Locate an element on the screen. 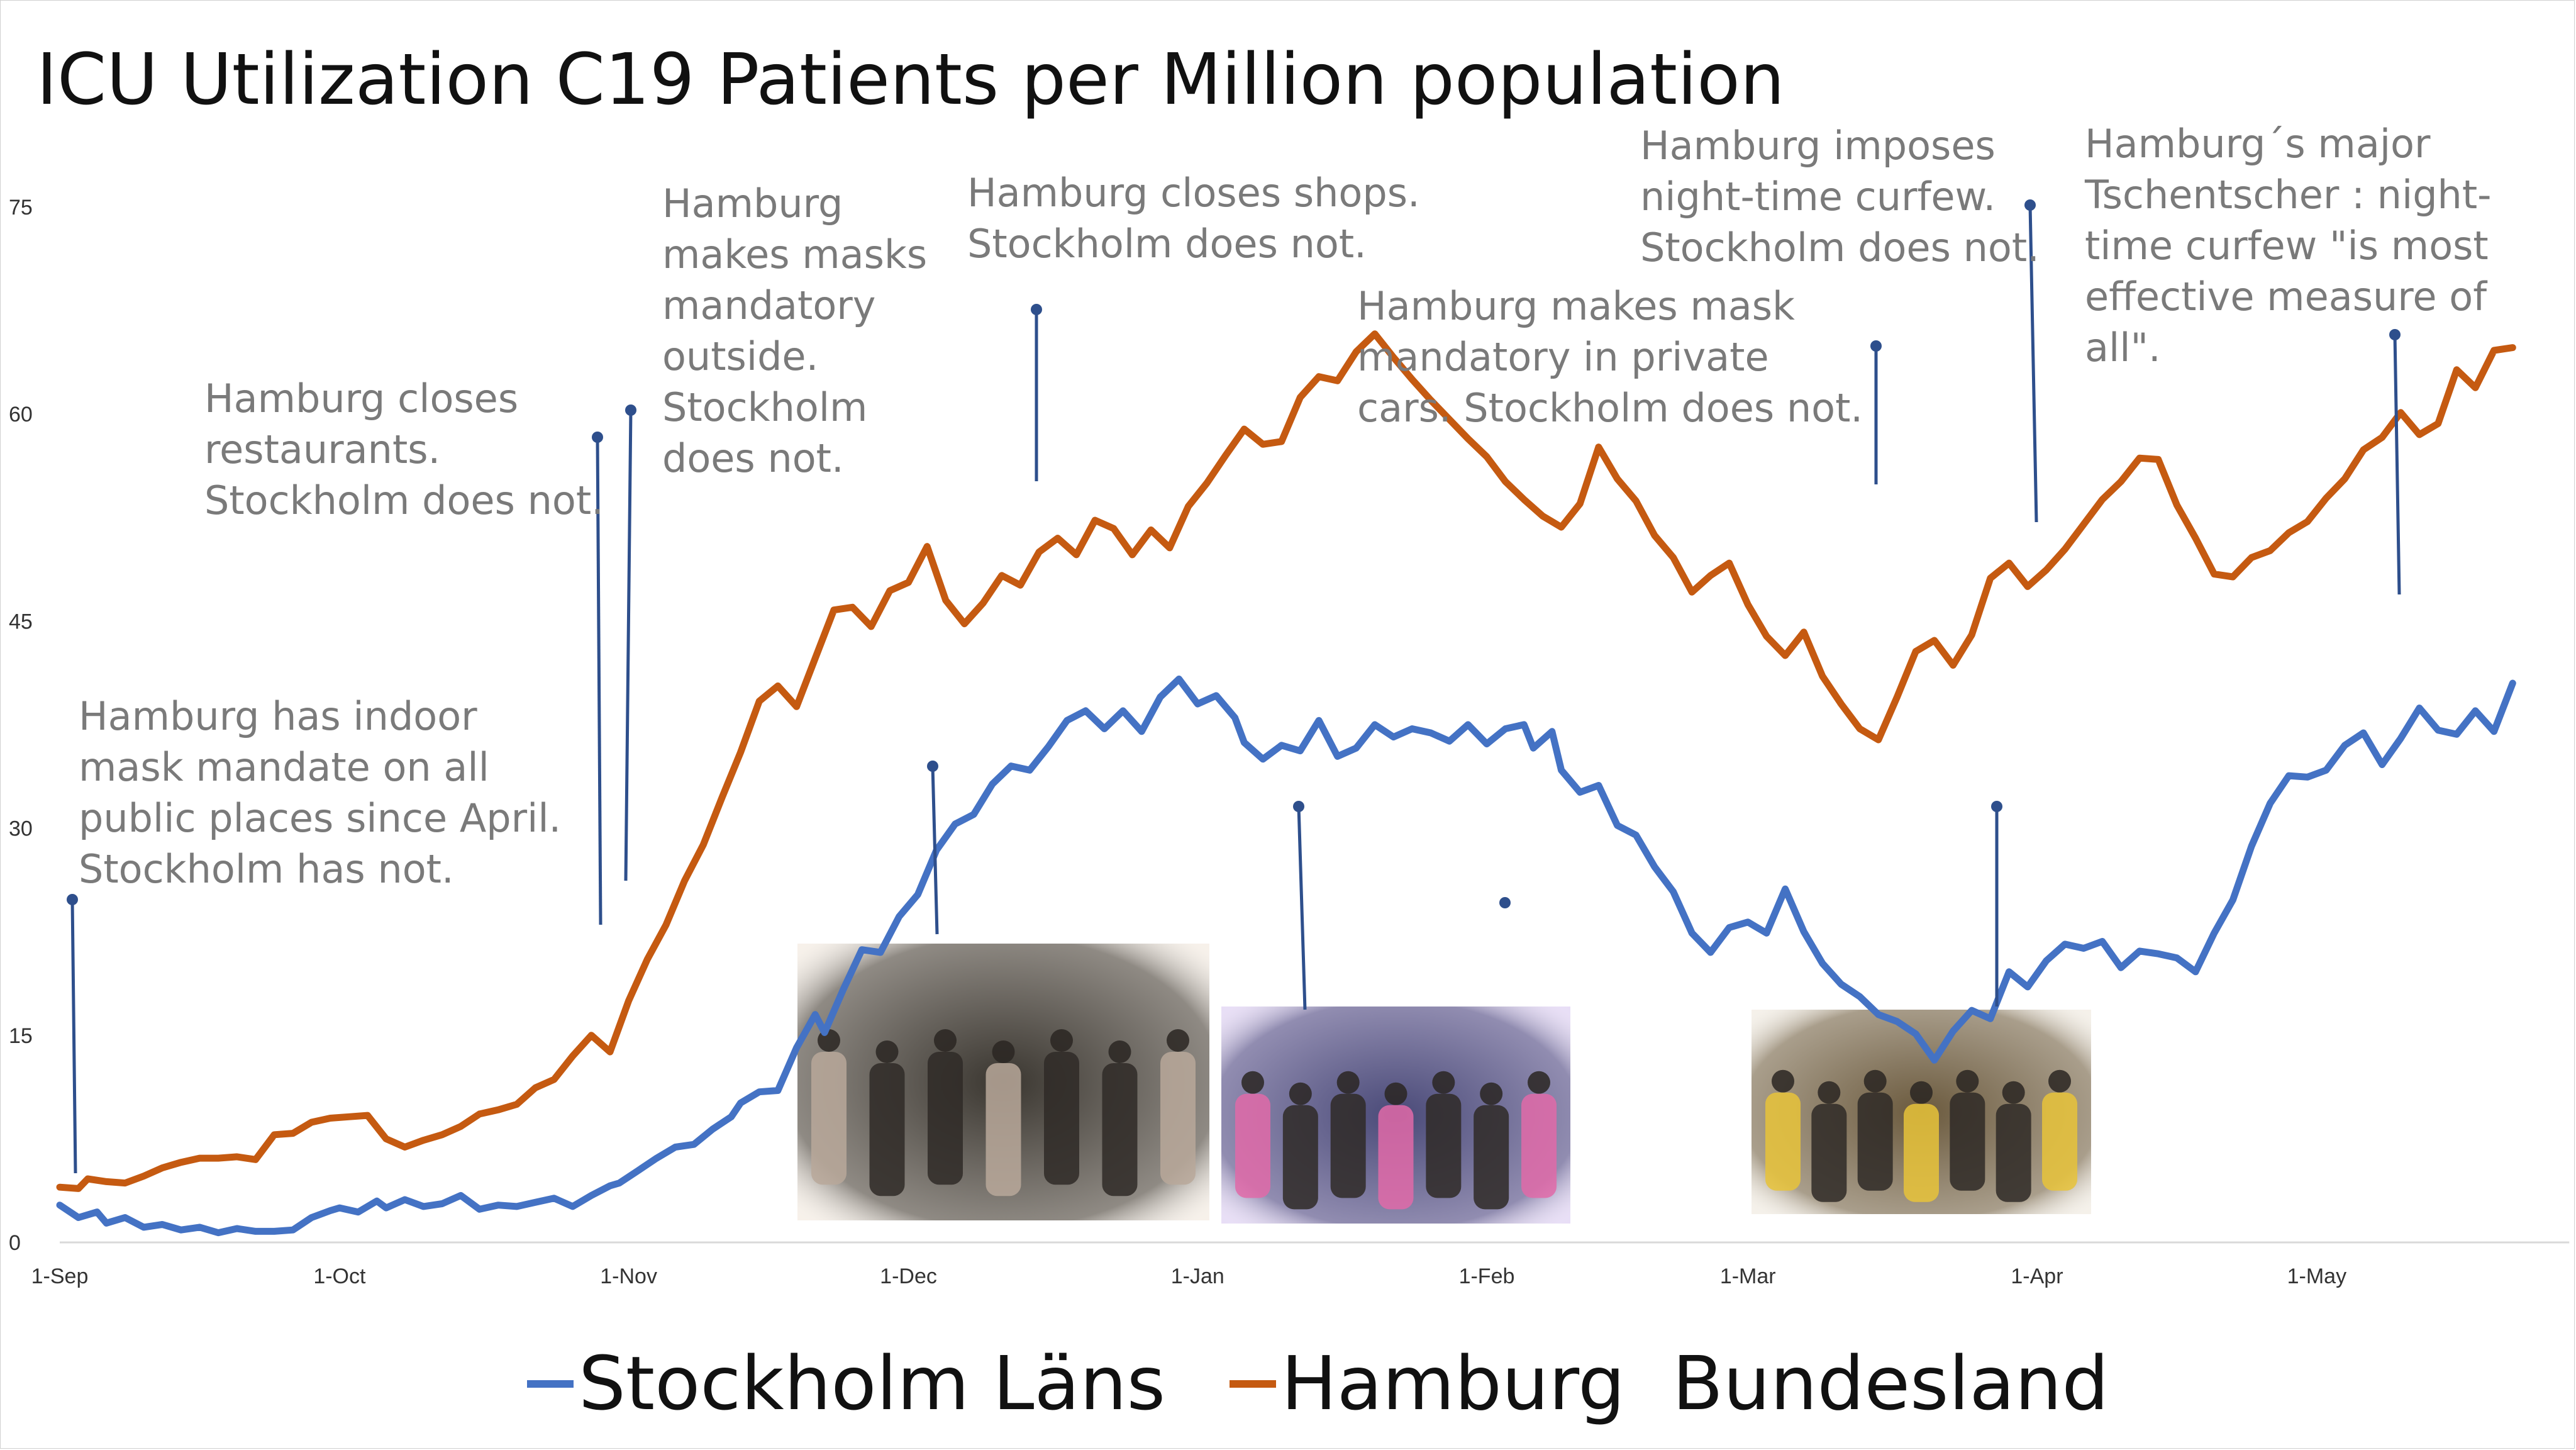  y-tick-label: 75 is located at coordinates (21, 208).